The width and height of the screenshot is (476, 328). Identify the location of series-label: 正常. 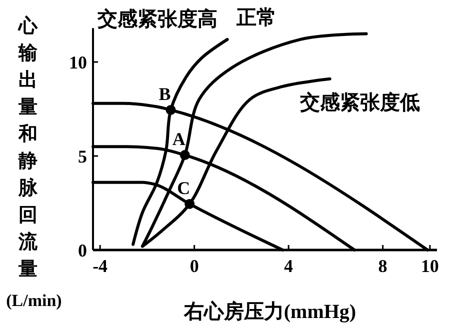
(255, 17).